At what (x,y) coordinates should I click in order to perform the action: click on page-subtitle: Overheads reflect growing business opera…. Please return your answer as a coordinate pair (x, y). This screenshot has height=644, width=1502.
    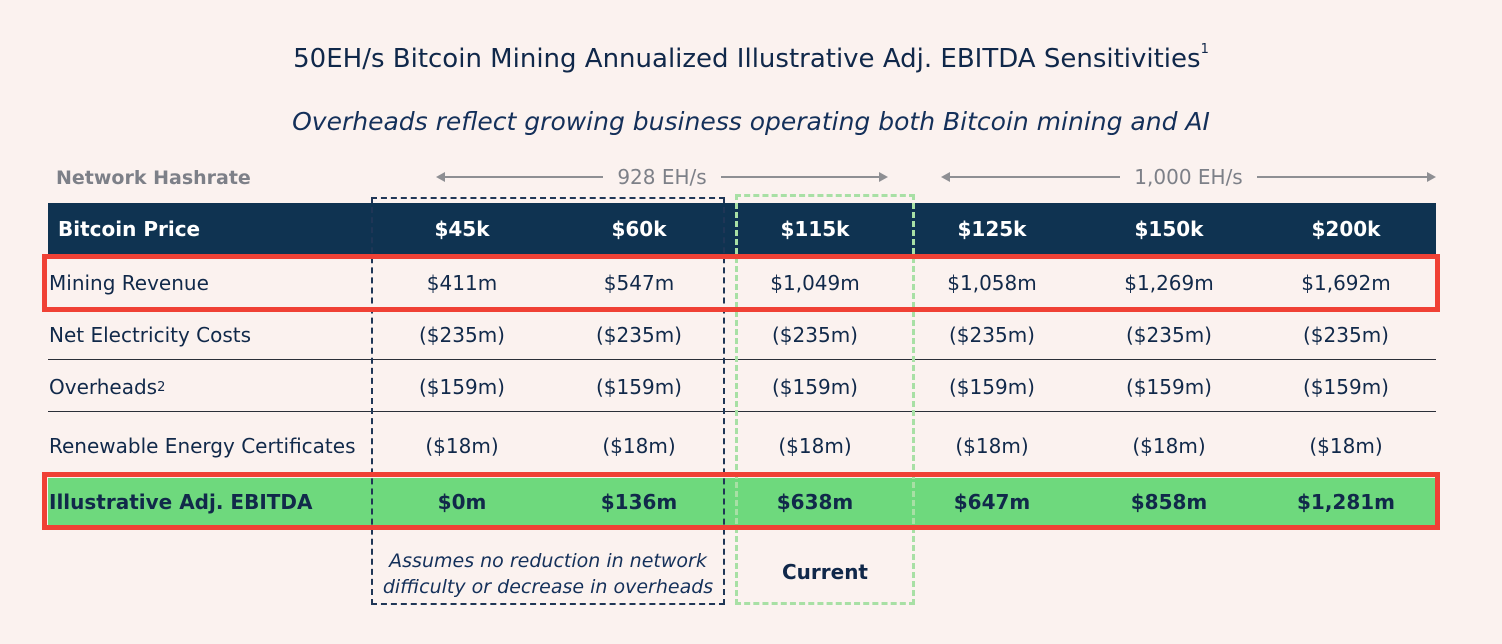
    Looking at the image, I should click on (751, 121).